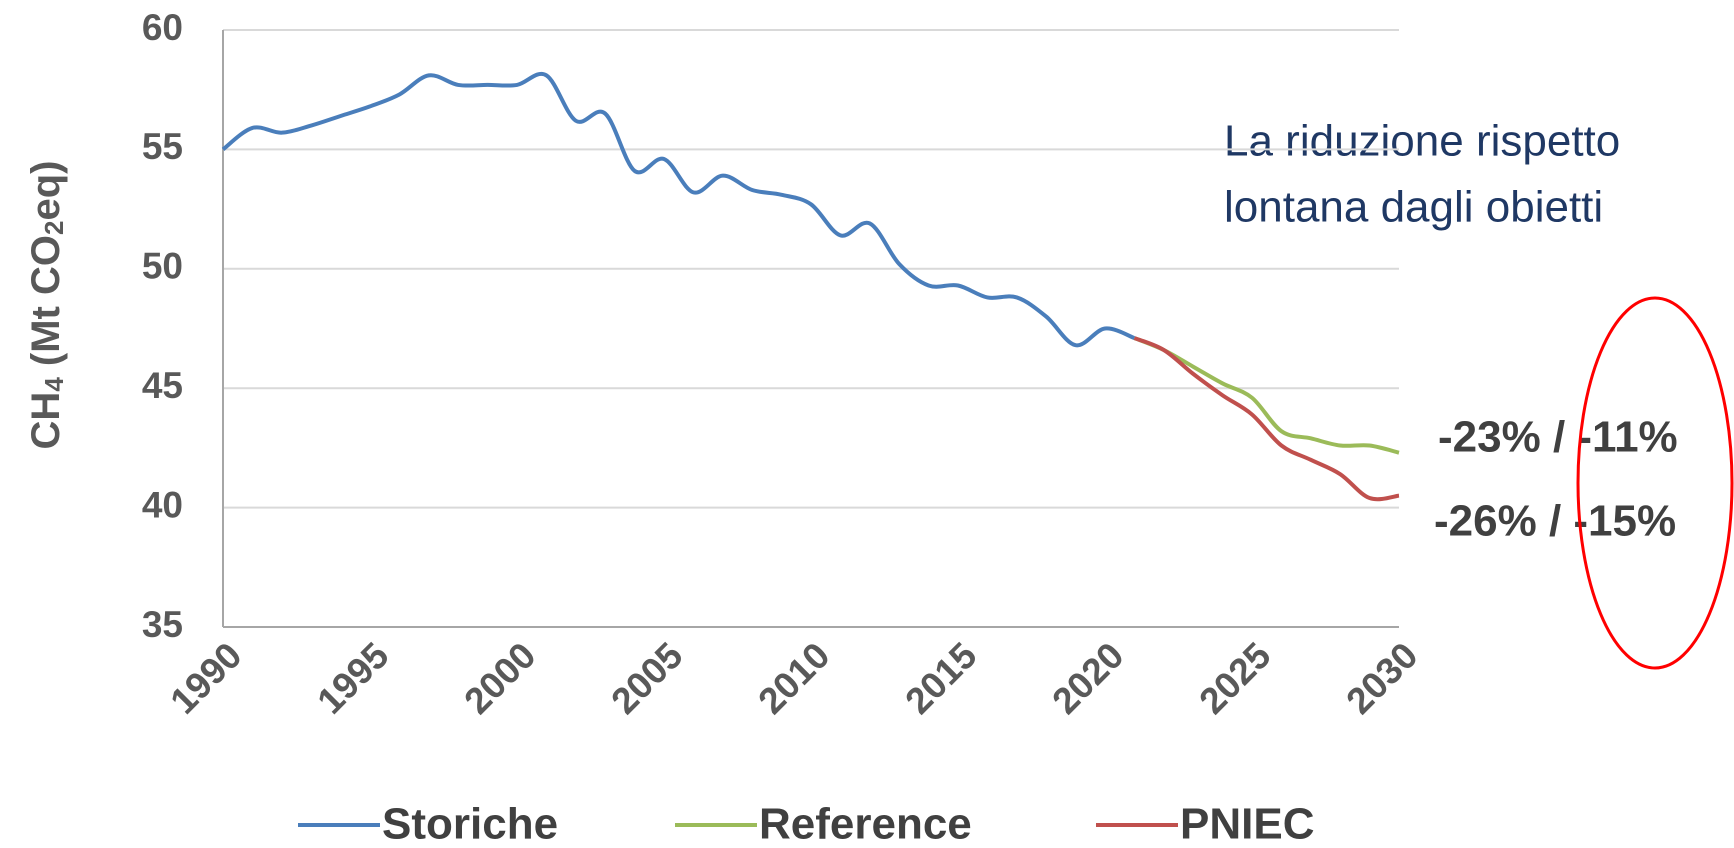 The image size is (1734, 848). I want to click on x-tick-label: 2000, so click(499, 678).